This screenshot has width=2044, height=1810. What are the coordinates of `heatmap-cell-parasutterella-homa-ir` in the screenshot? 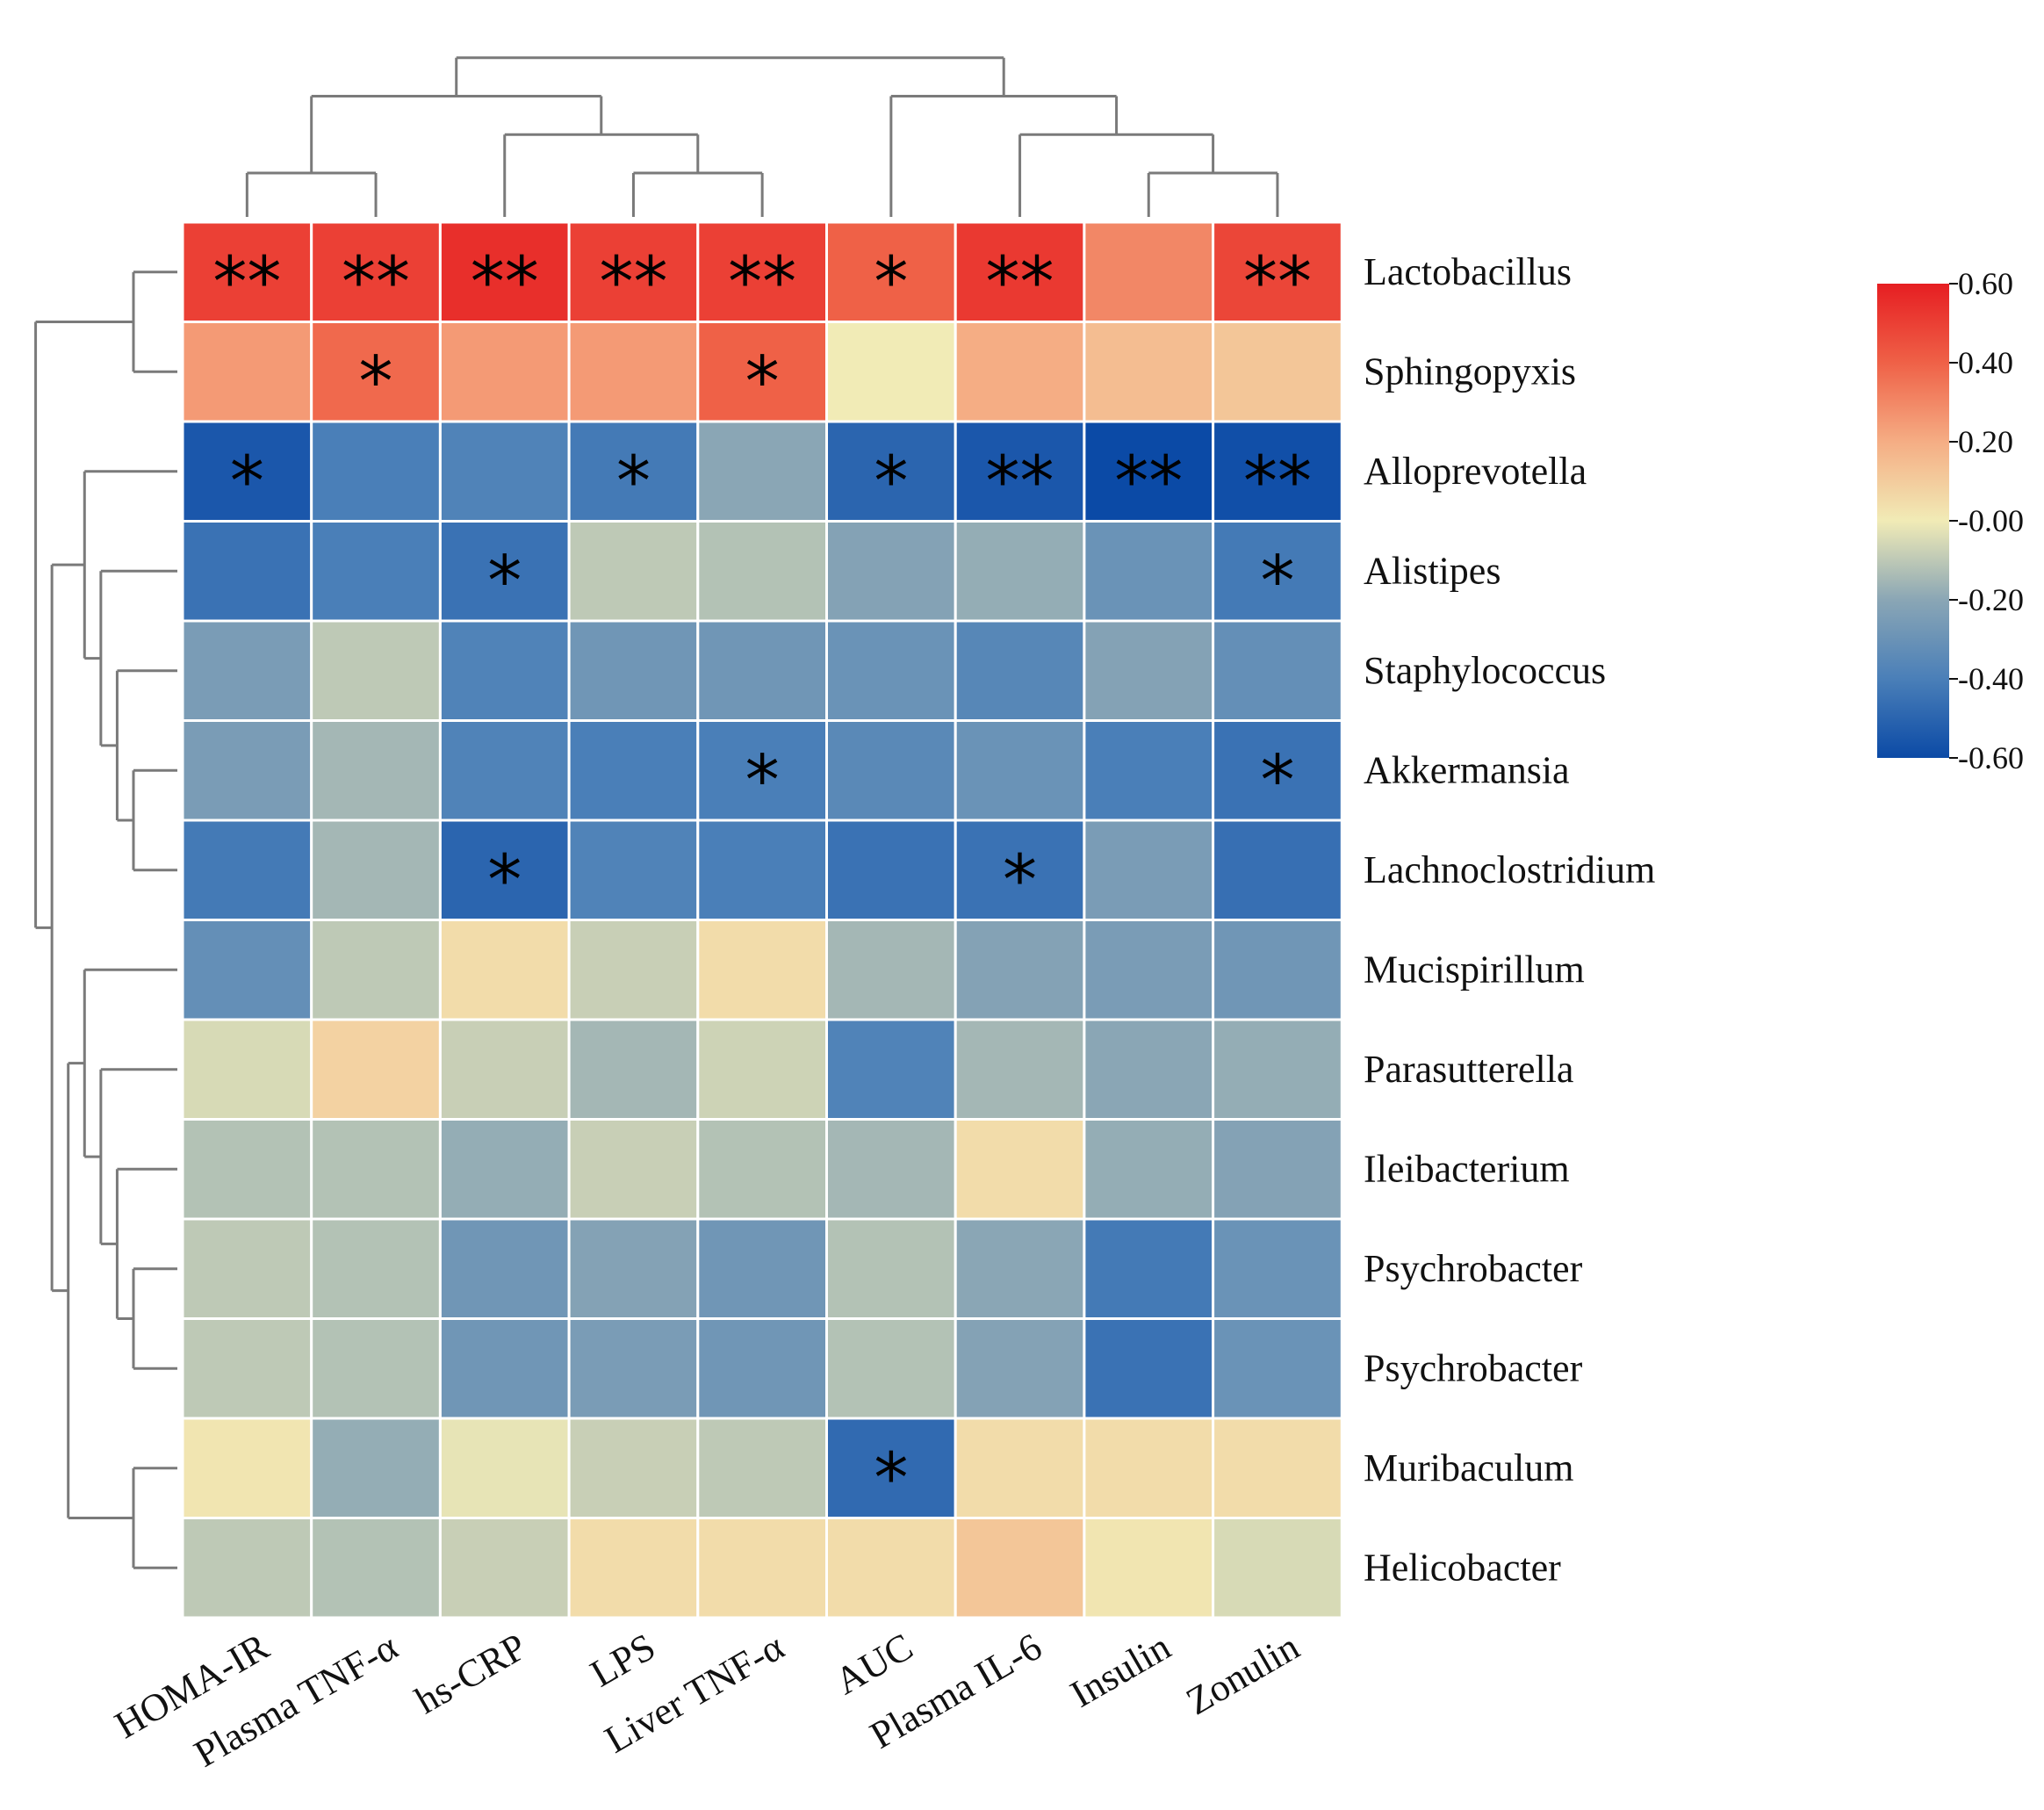 It's located at (247, 1070).